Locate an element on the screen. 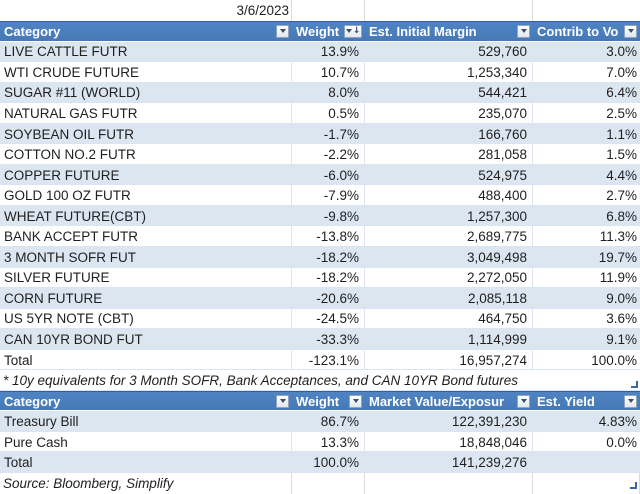 This screenshot has width=640, height=494. contrib-to-vol-cell: 7.0% is located at coordinates (621, 72).